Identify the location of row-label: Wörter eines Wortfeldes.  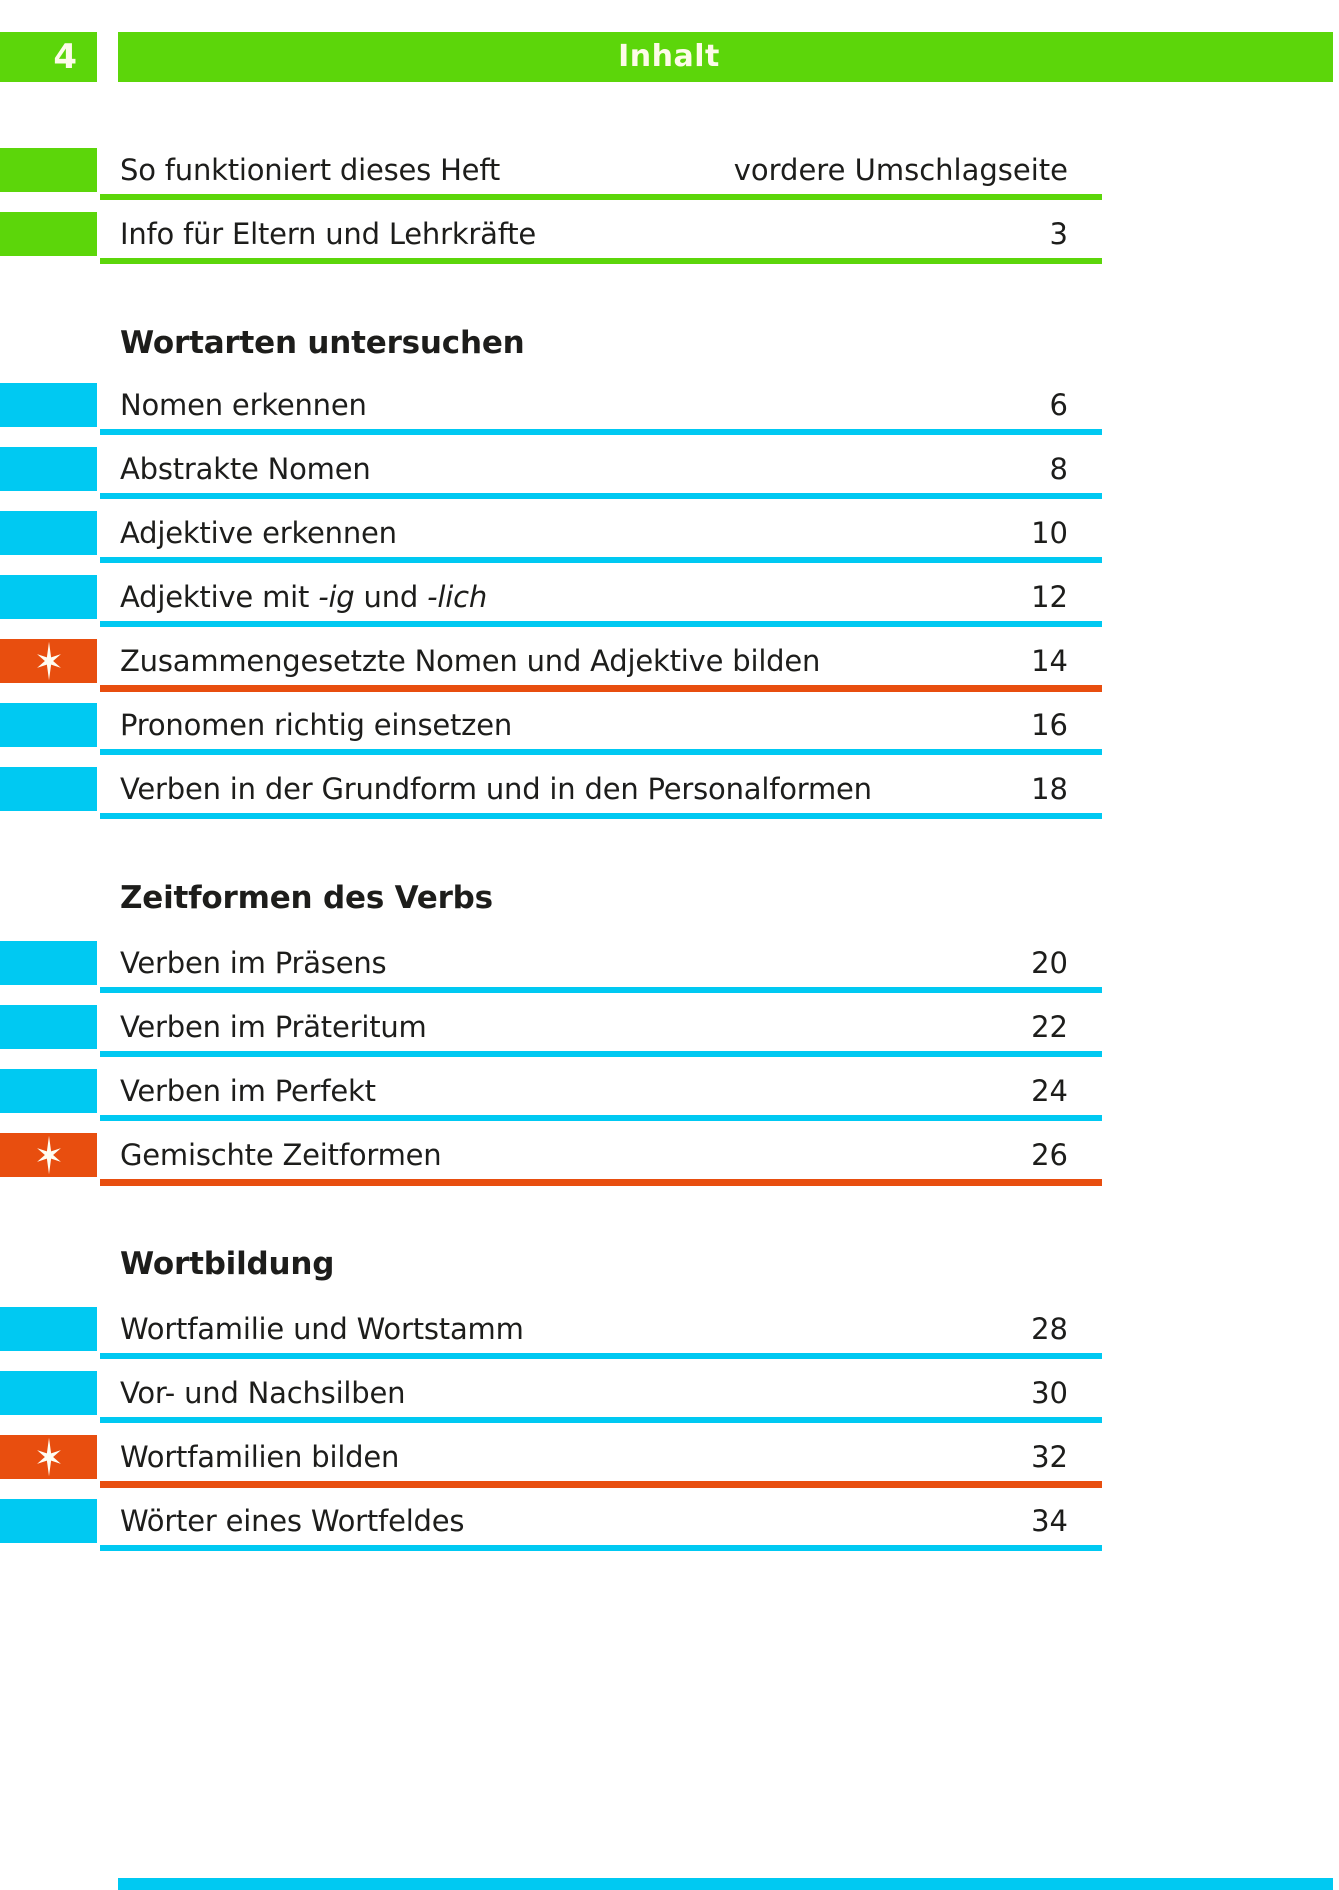
(292, 1521).